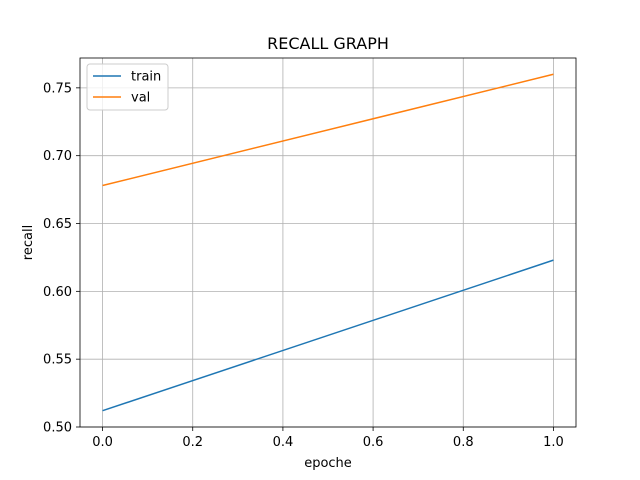 The image size is (640, 480). Describe the element at coordinates (553, 442) in the screenshot. I see `x-tick-label: 1.0` at that location.